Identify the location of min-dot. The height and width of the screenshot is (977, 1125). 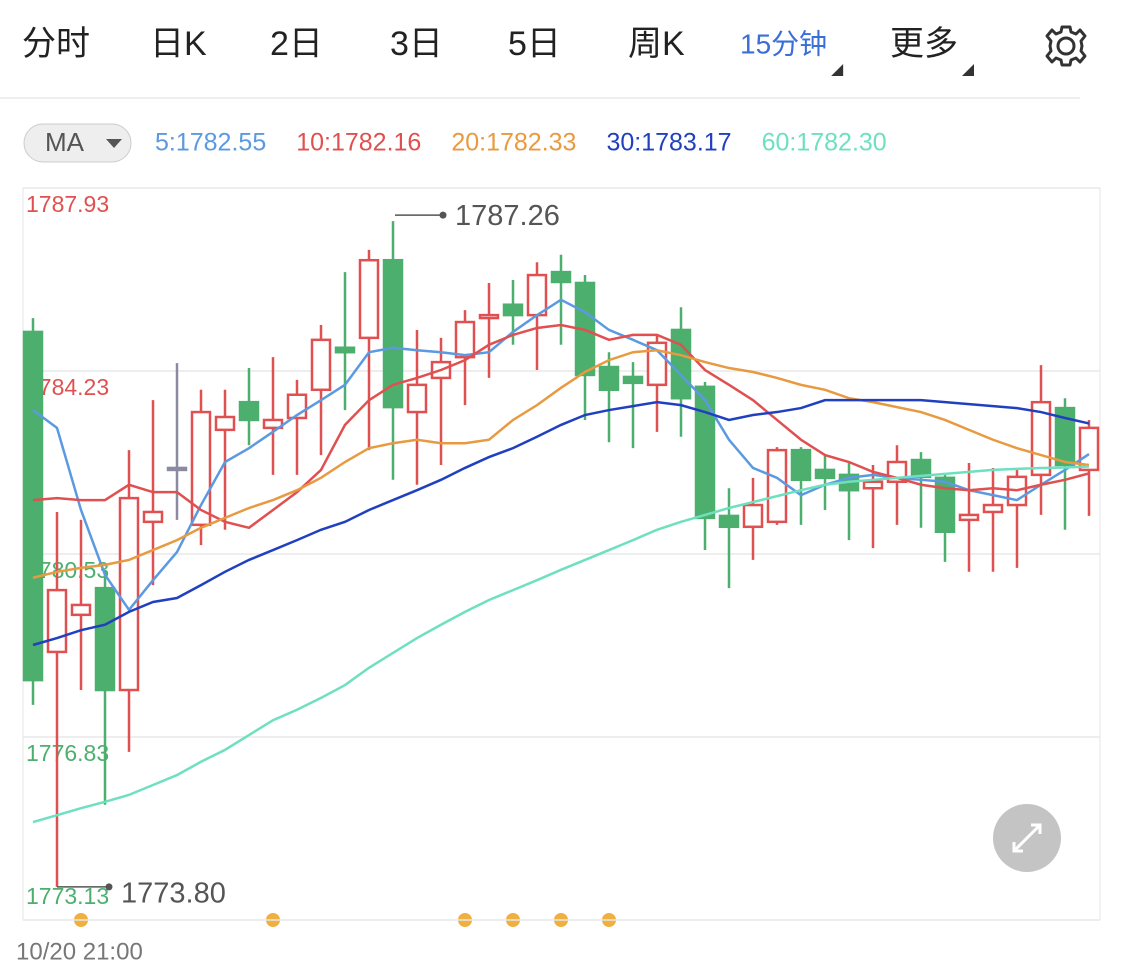
(109, 887).